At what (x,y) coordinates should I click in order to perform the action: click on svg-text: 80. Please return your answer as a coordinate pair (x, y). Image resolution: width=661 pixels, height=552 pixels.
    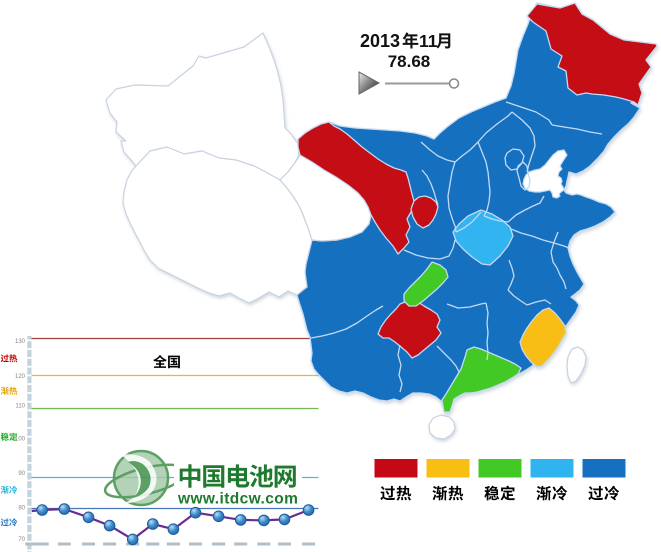
    Looking at the image, I should click on (21, 509).